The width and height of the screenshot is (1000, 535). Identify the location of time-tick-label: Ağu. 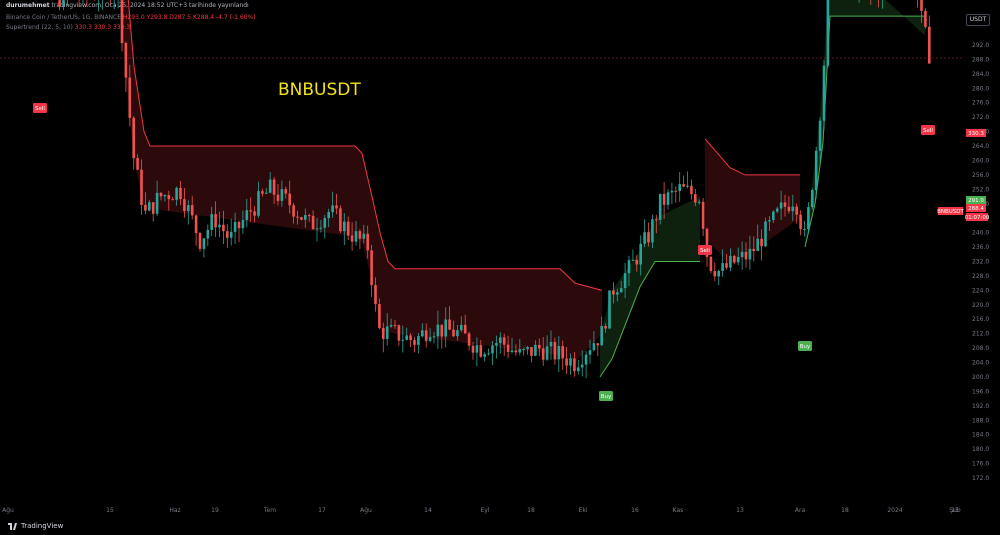
(366, 510).